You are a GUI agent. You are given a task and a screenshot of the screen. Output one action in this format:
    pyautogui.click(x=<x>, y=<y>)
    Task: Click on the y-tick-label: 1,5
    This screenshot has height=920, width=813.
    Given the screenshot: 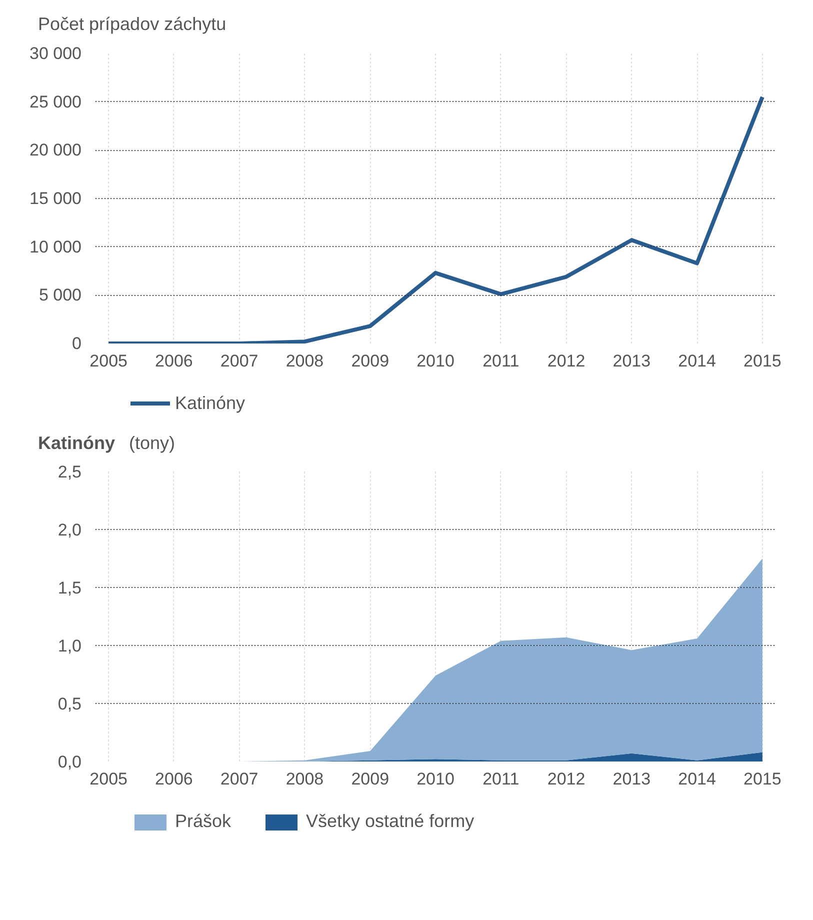 What is the action you would take?
    pyautogui.click(x=70, y=588)
    